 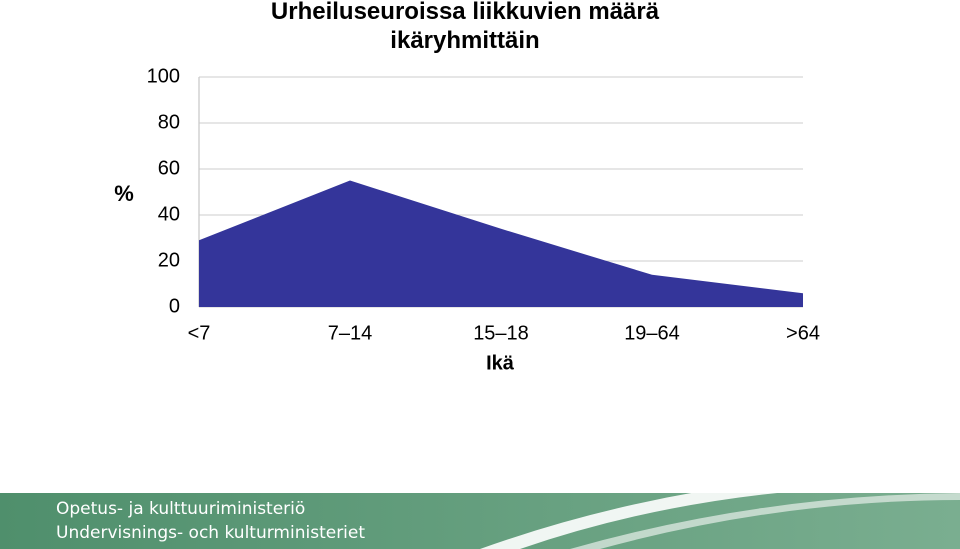 I want to click on footer-line: Undervisnings- och kulturministeriet, so click(x=210, y=533).